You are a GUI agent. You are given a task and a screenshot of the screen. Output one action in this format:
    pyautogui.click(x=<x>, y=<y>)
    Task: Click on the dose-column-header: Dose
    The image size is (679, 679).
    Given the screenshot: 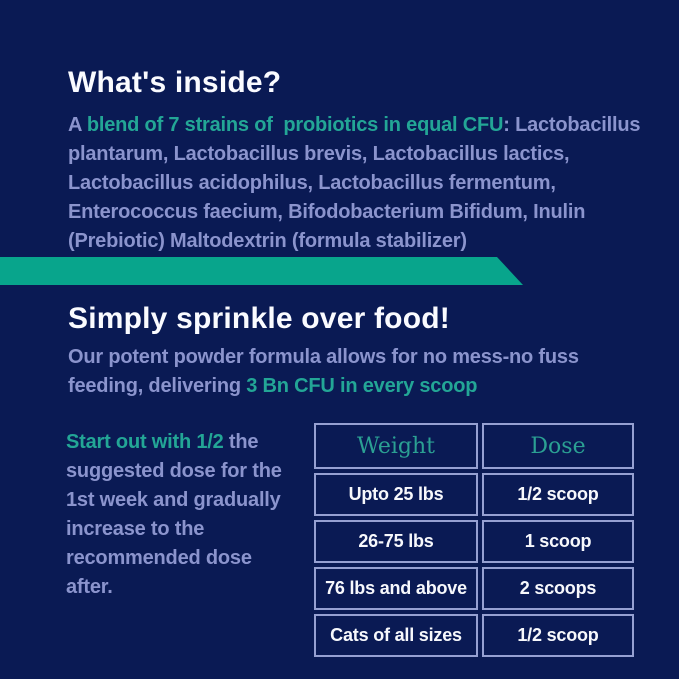 What is the action you would take?
    pyautogui.click(x=558, y=446)
    